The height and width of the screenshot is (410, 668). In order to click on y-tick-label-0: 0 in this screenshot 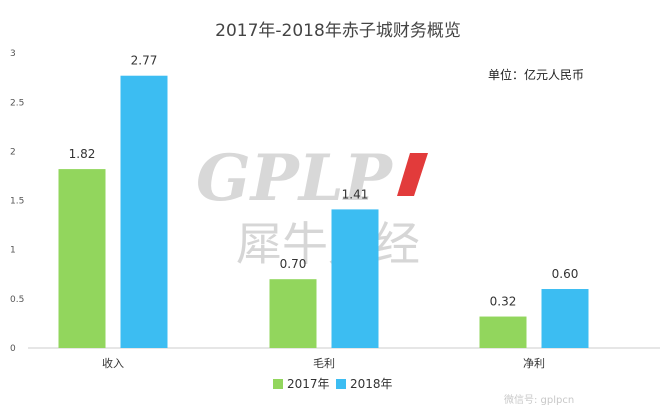, I will do `click(13, 349)`.